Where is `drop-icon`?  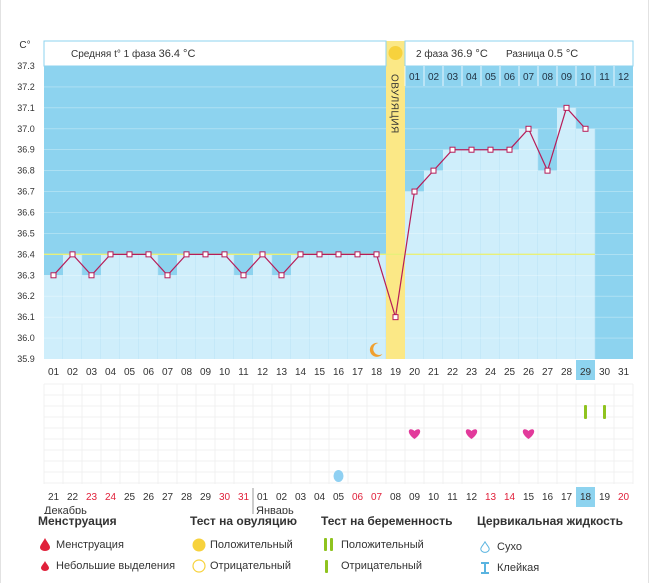 drop-icon is located at coordinates (338, 476).